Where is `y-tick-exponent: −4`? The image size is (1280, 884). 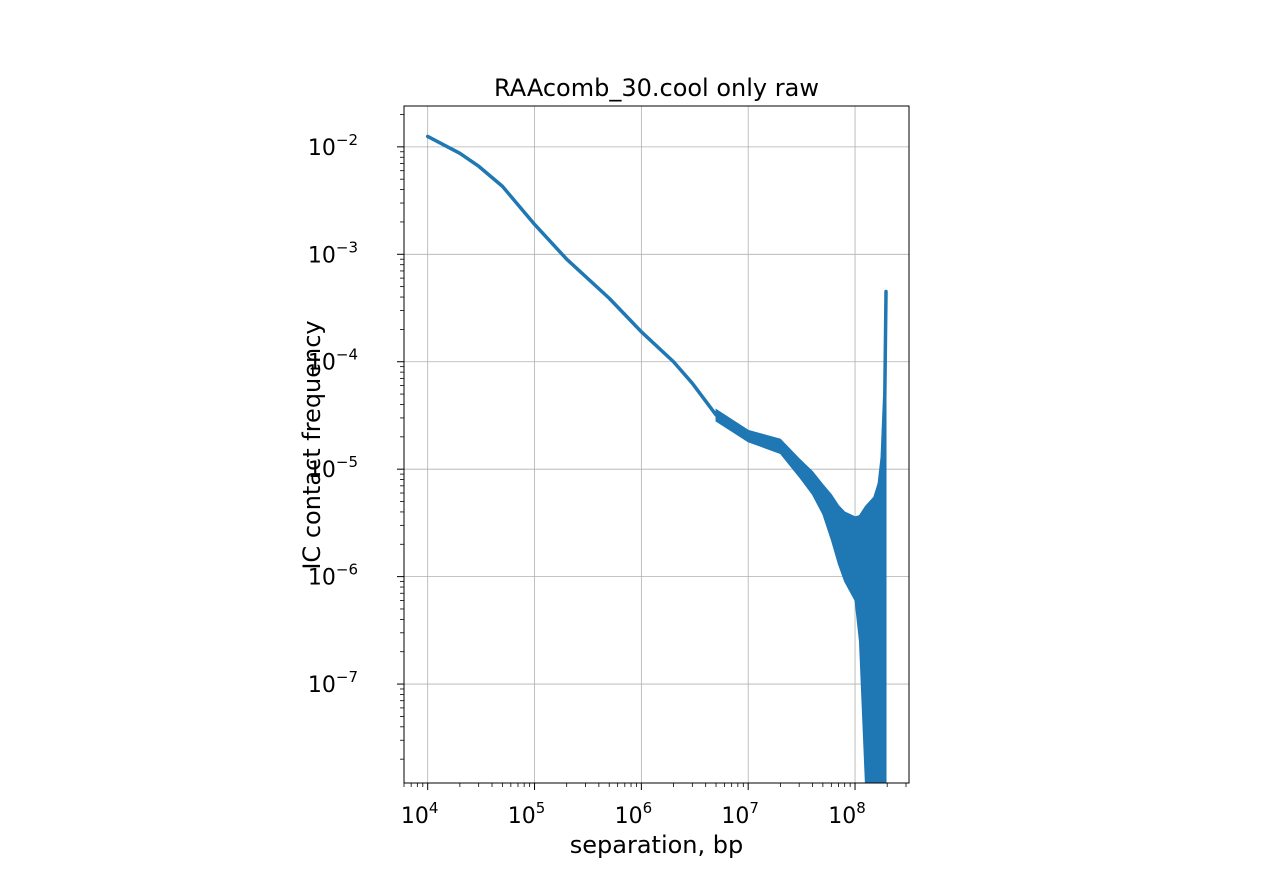
y-tick-exponent: −4 is located at coordinates (347, 355).